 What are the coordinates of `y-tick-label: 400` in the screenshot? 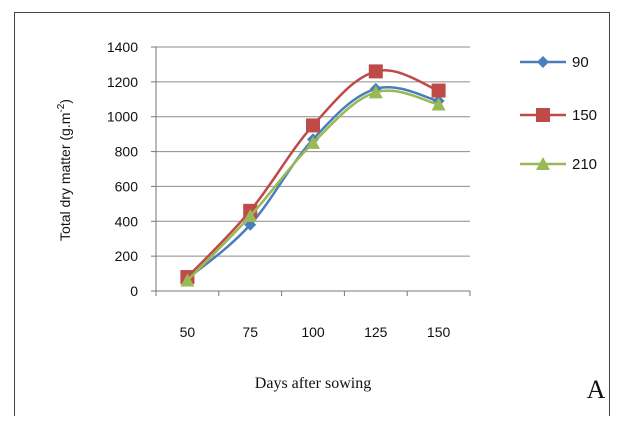 It's located at (127, 221).